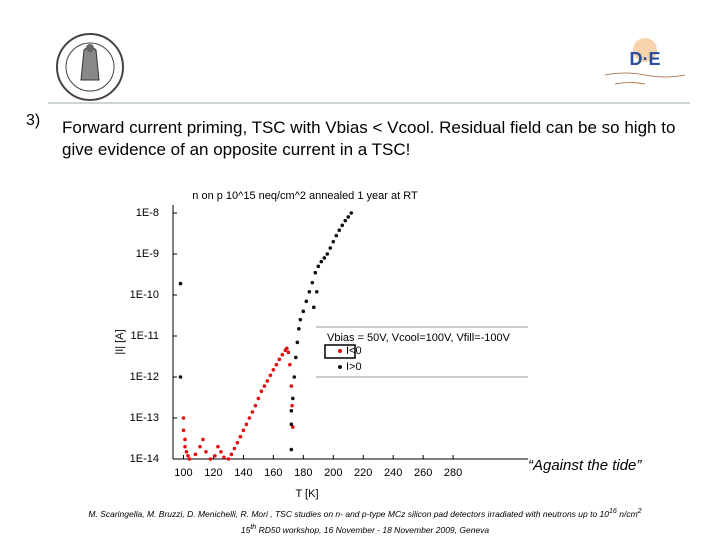 Image resolution: width=720 pixels, height=540 pixels. Describe the element at coordinates (144, 336) in the screenshot. I see `y-tick-label: 1E-11` at that location.